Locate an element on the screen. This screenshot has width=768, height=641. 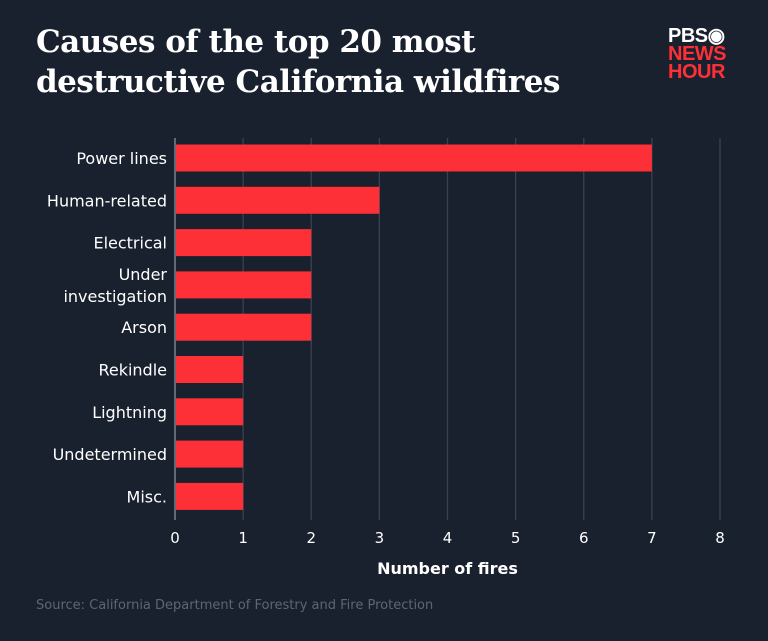
x-tick-label: 6 is located at coordinates (584, 538).